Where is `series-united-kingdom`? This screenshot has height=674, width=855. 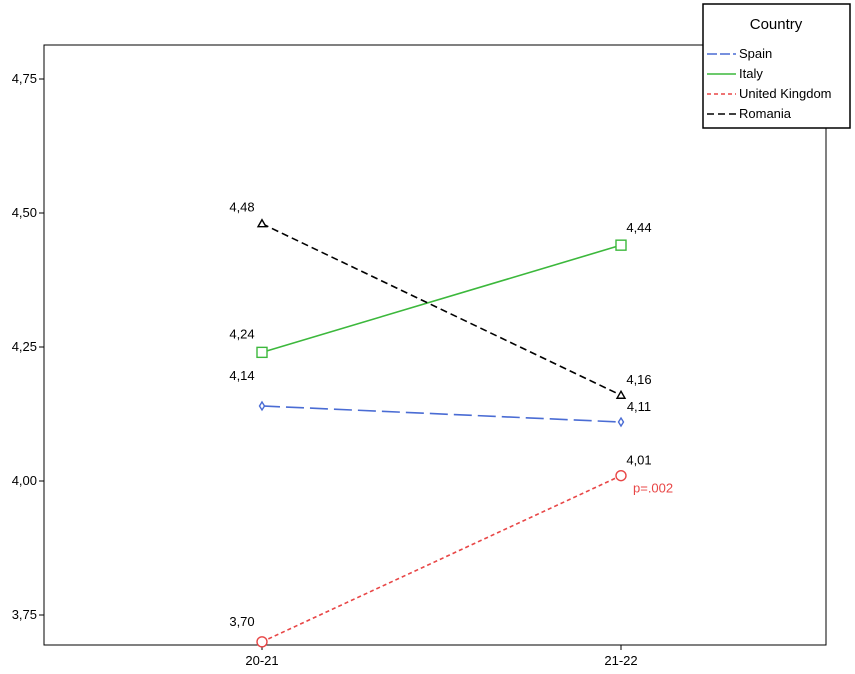
series-united-kingdom is located at coordinates (441, 558).